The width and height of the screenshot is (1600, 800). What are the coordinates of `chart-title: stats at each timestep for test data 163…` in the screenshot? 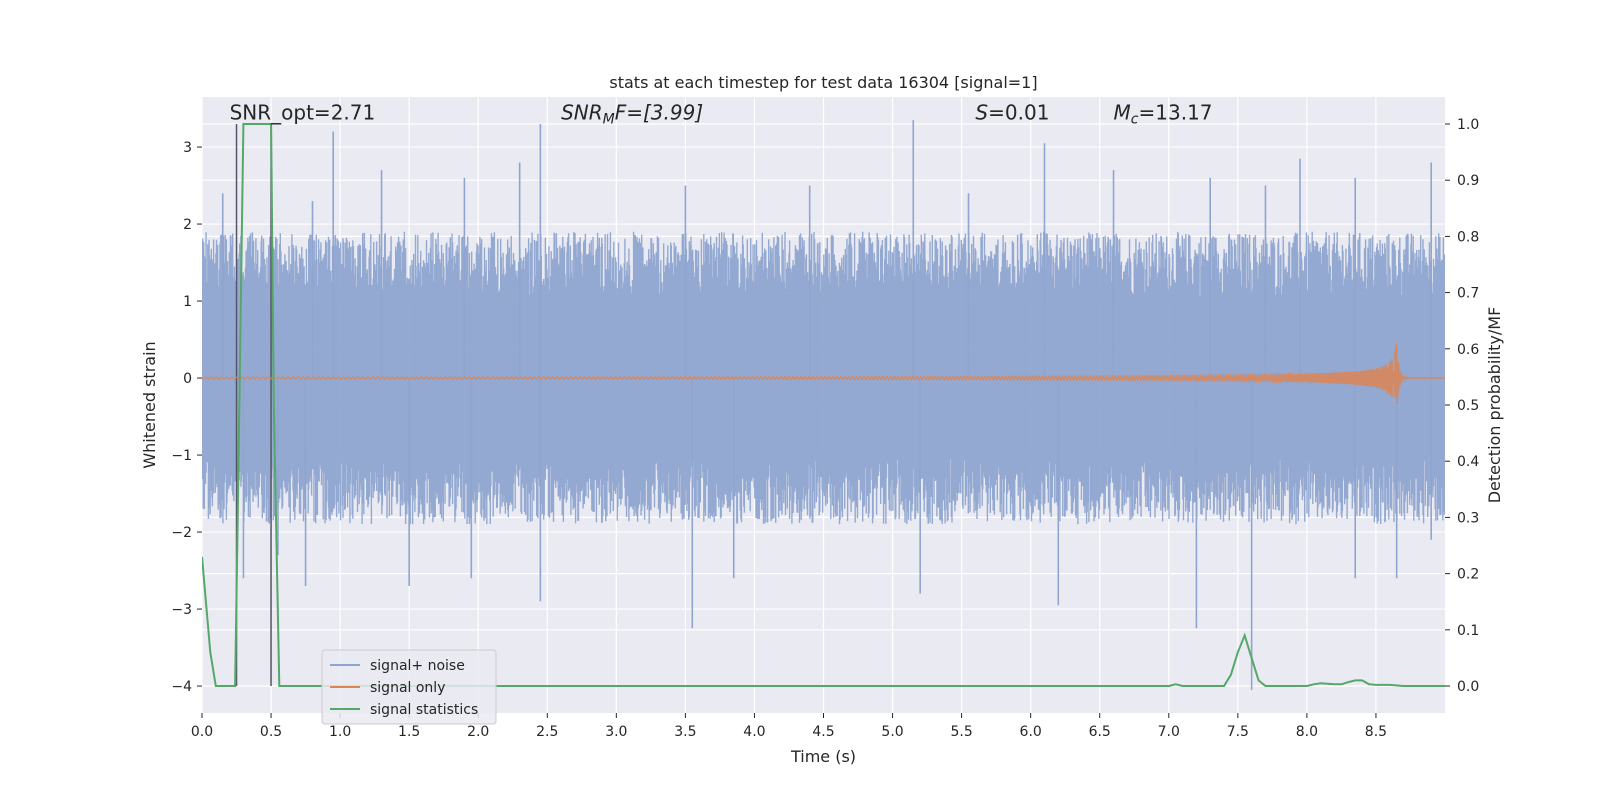 It's located at (823, 82).